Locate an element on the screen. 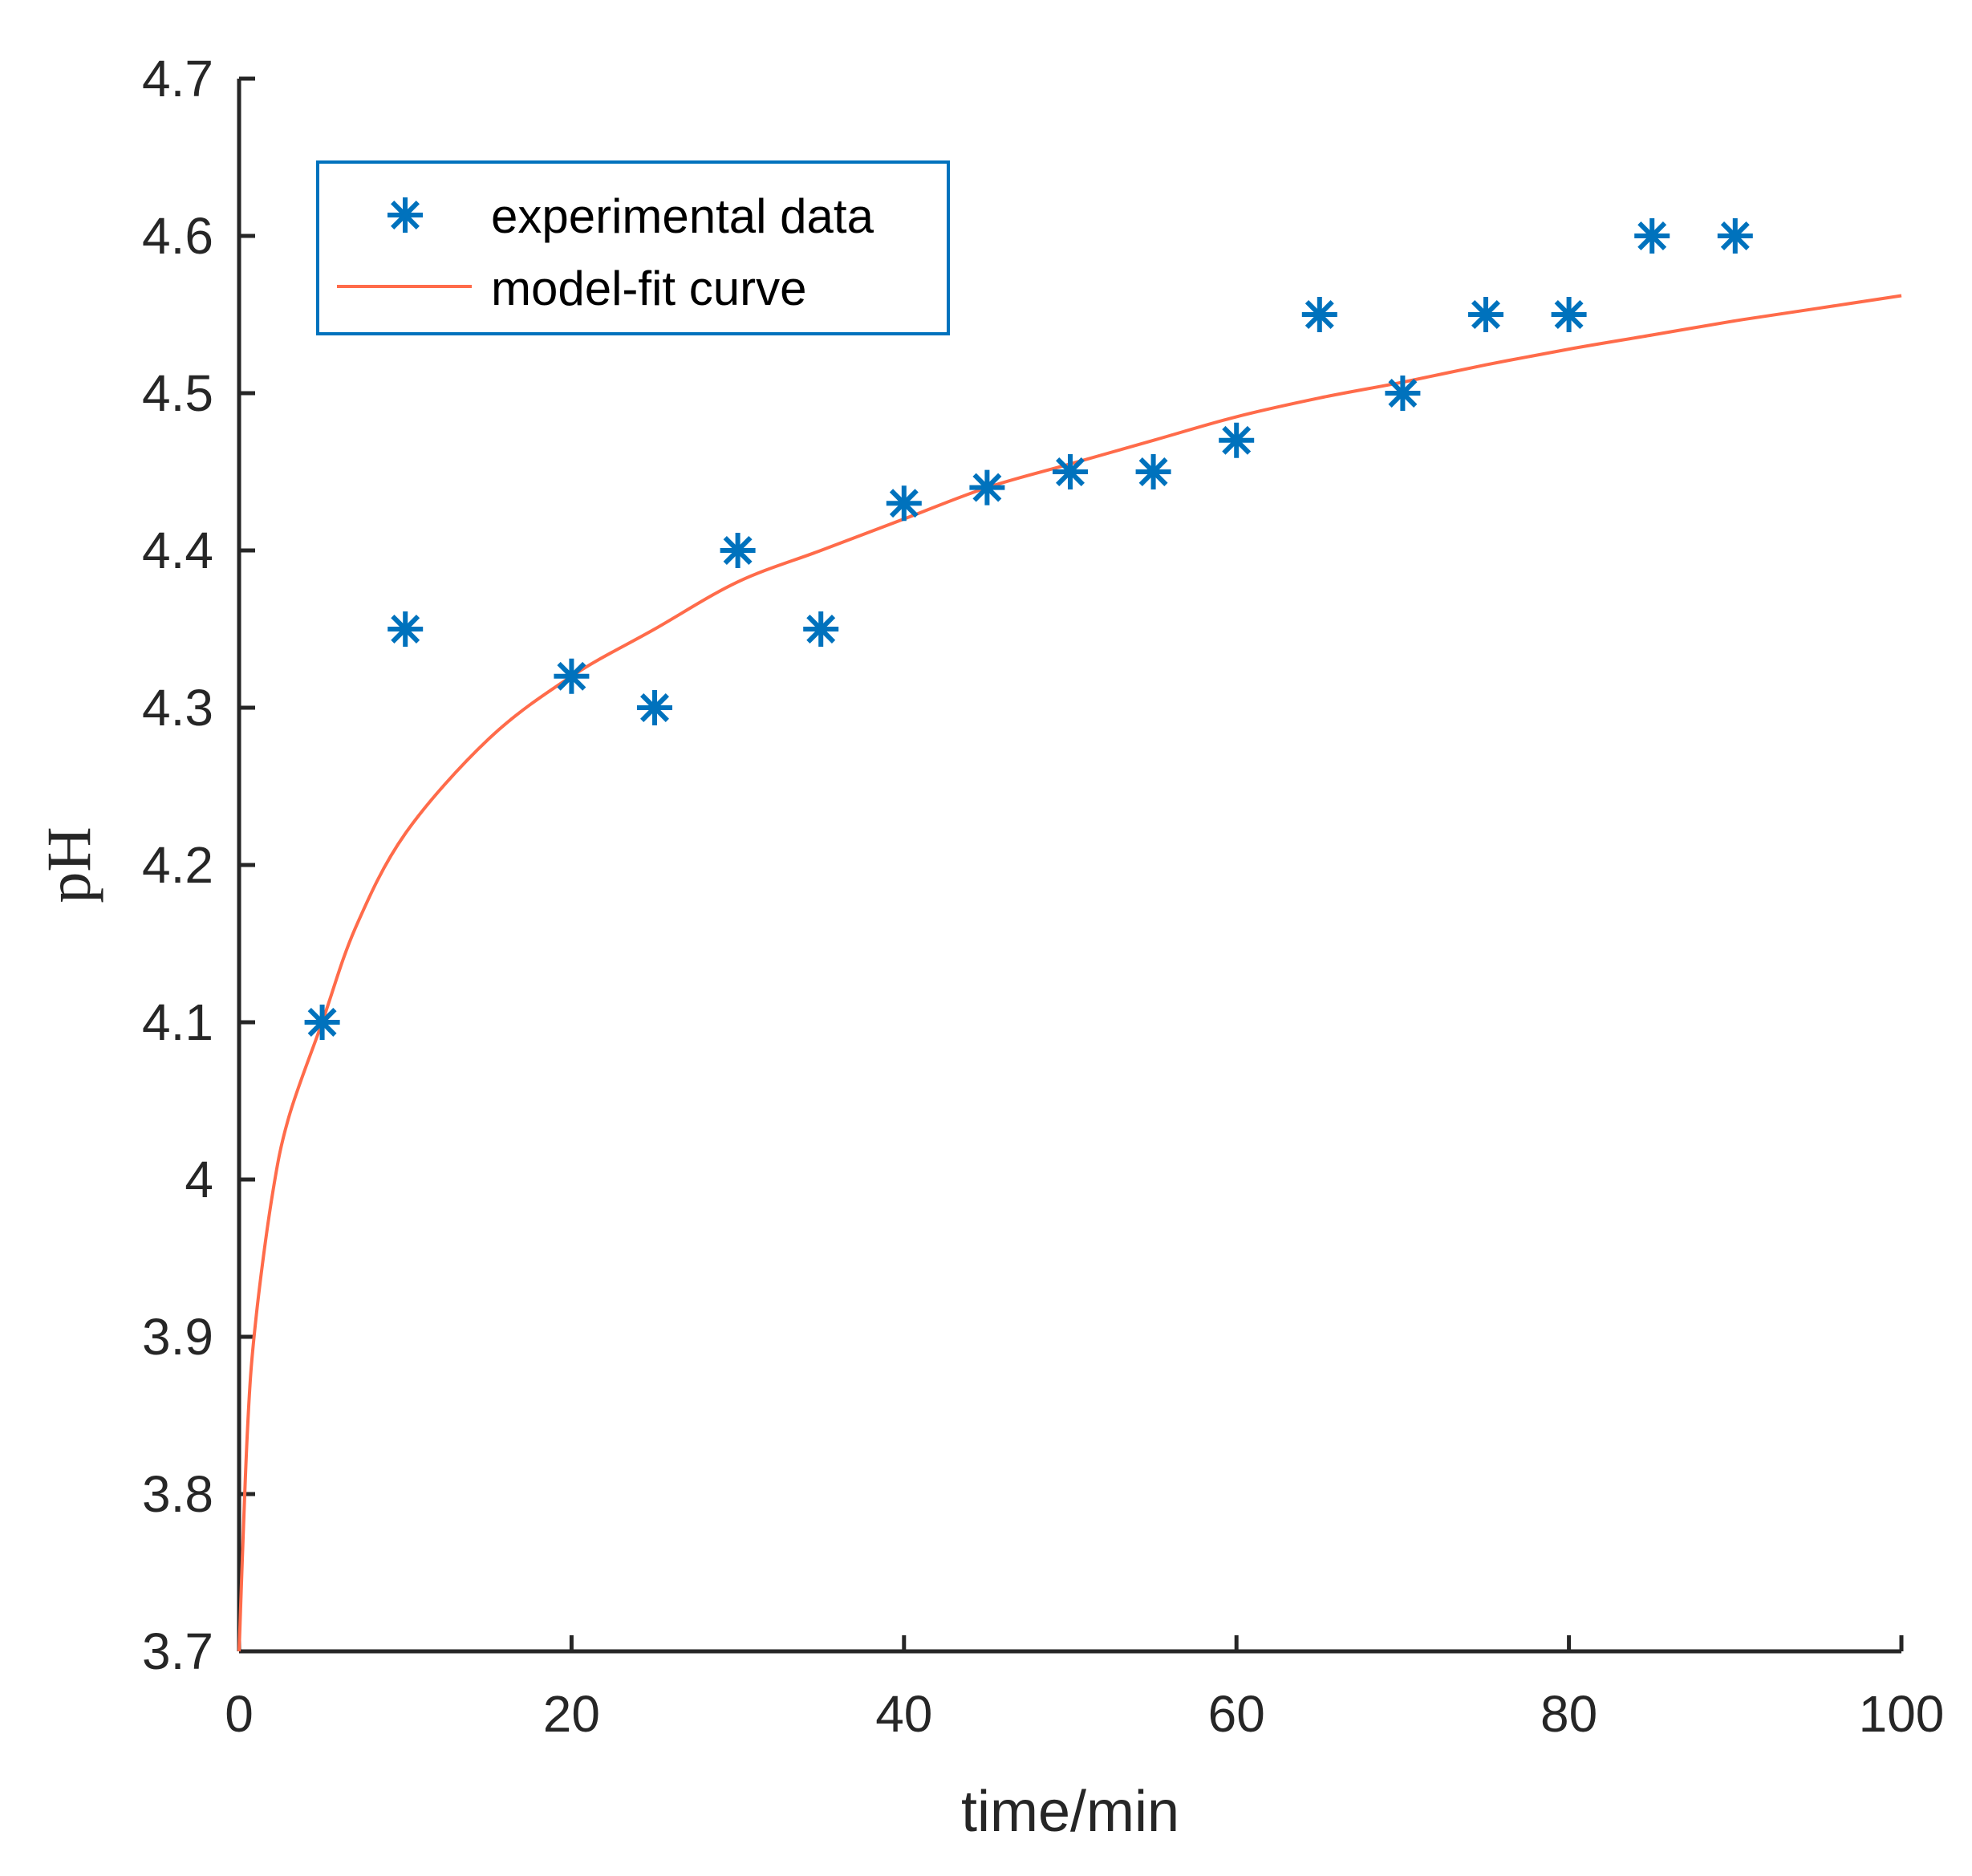 Image resolution: width=1972 pixels, height=1876 pixels. legend: experimental data model-fit curve is located at coordinates (633, 247).